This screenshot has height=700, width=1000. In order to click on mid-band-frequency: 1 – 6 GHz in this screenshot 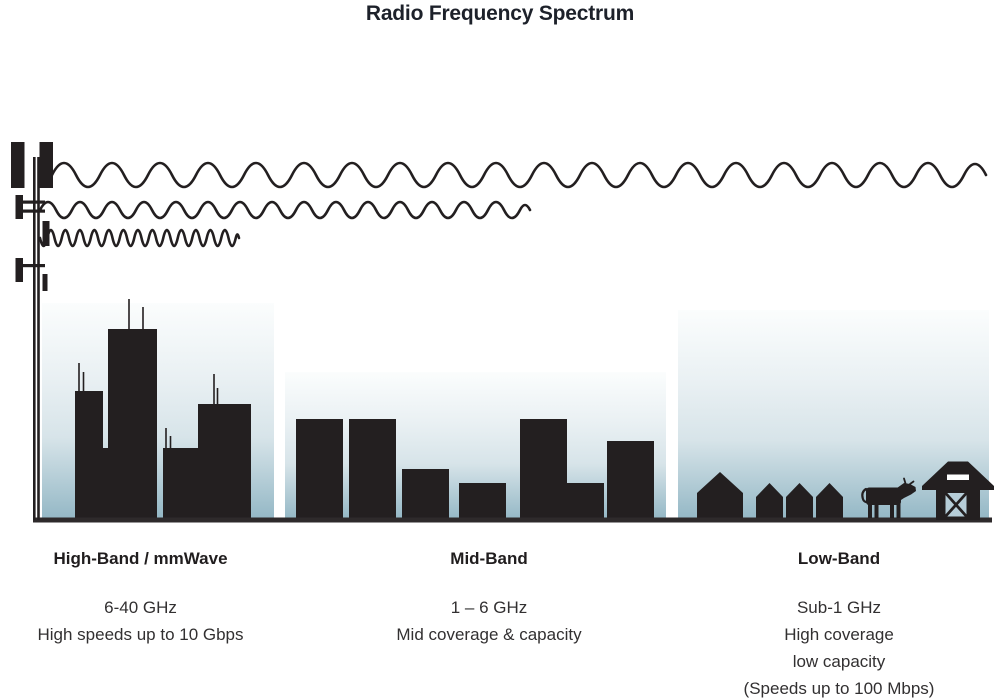, I will do `click(489, 607)`.